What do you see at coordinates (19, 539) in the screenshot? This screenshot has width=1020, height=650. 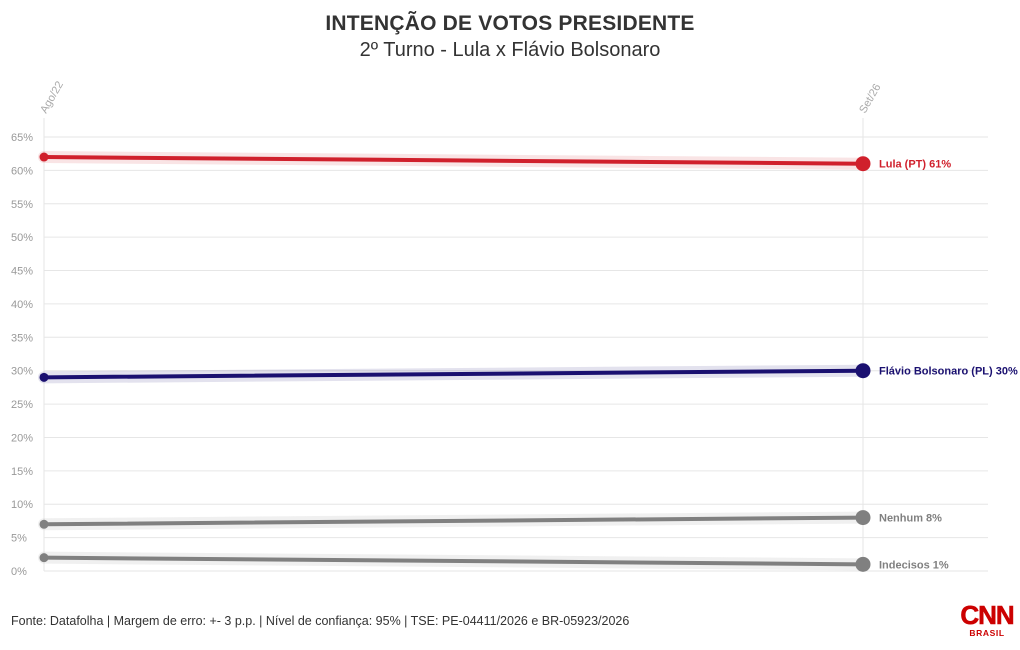 I see `y-tick-label: 5%` at bounding box center [19, 539].